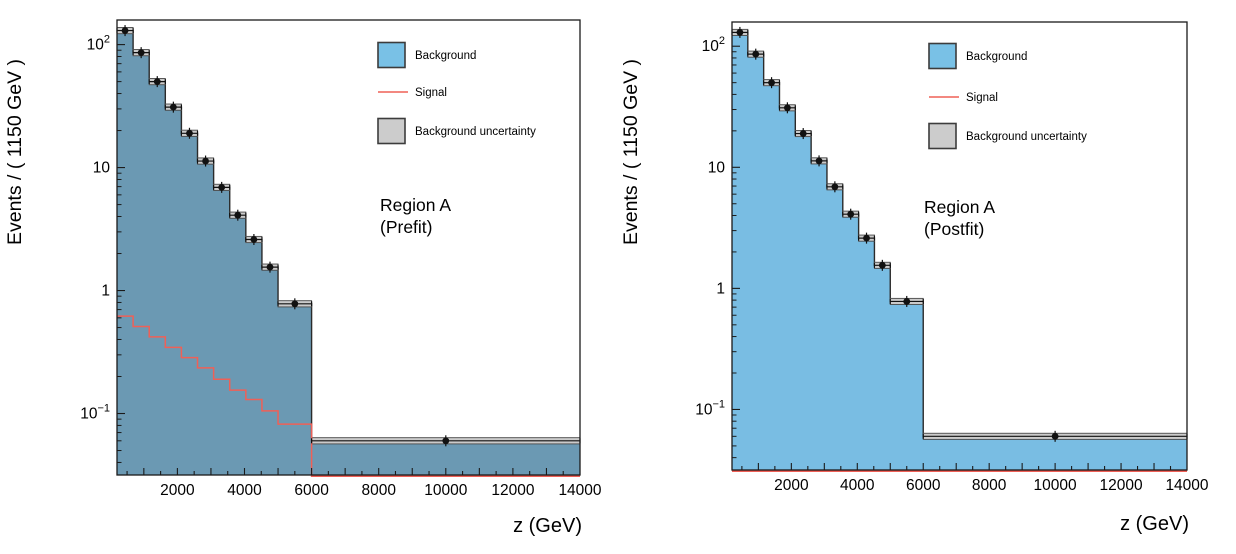  I want to click on plot-title-line: (Prefit), so click(406, 227).